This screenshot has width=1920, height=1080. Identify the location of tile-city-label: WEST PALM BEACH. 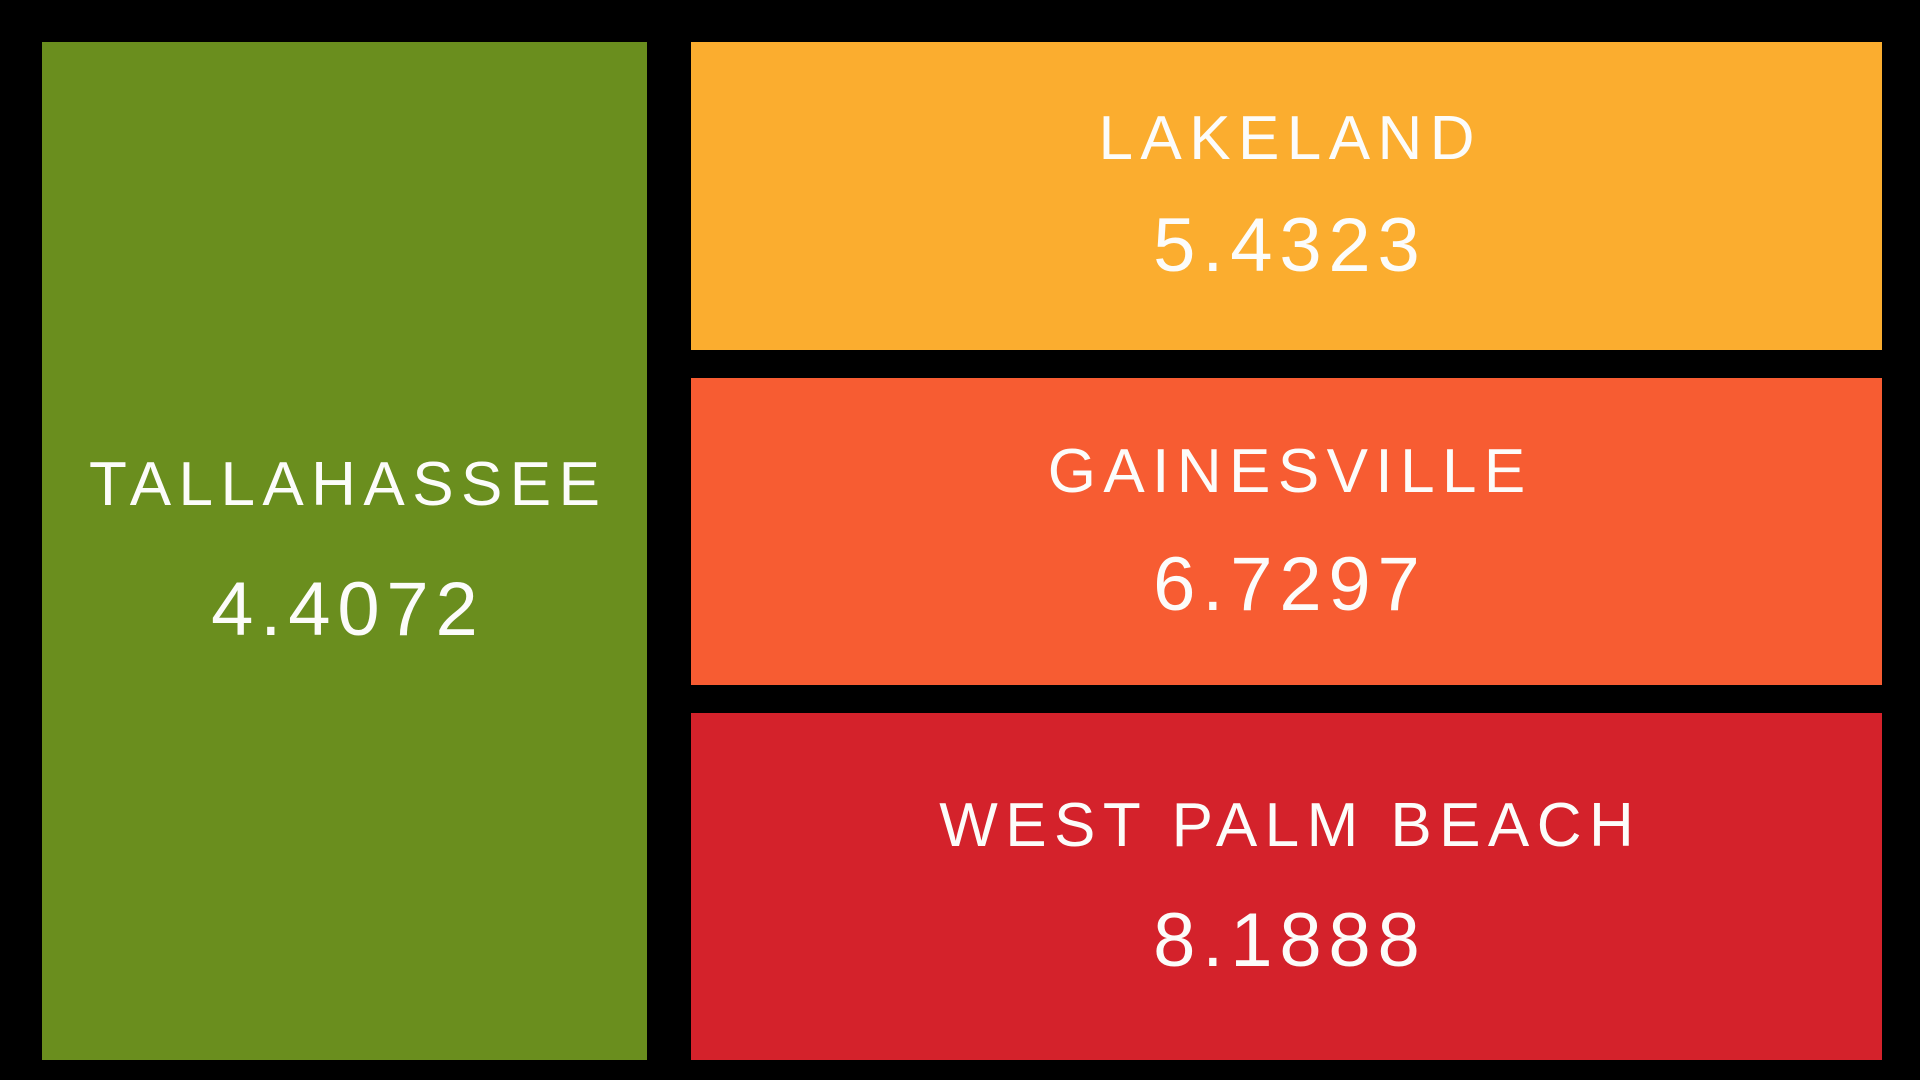
(1290, 825).